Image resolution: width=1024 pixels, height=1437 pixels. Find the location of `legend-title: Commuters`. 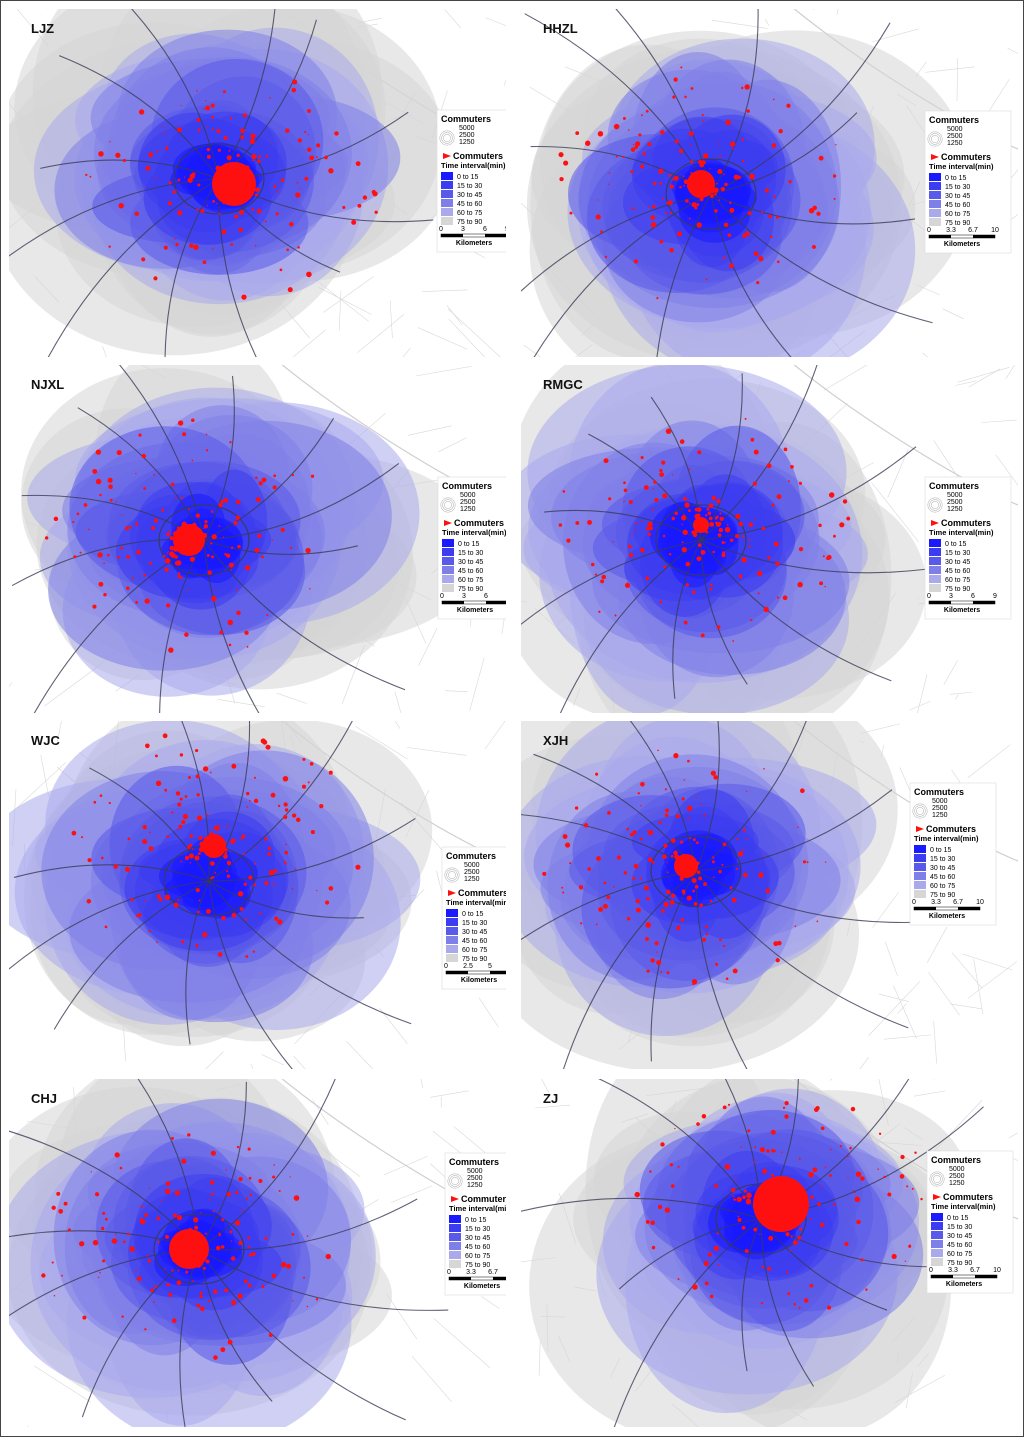

legend-title: Commuters is located at coordinates (467, 486).